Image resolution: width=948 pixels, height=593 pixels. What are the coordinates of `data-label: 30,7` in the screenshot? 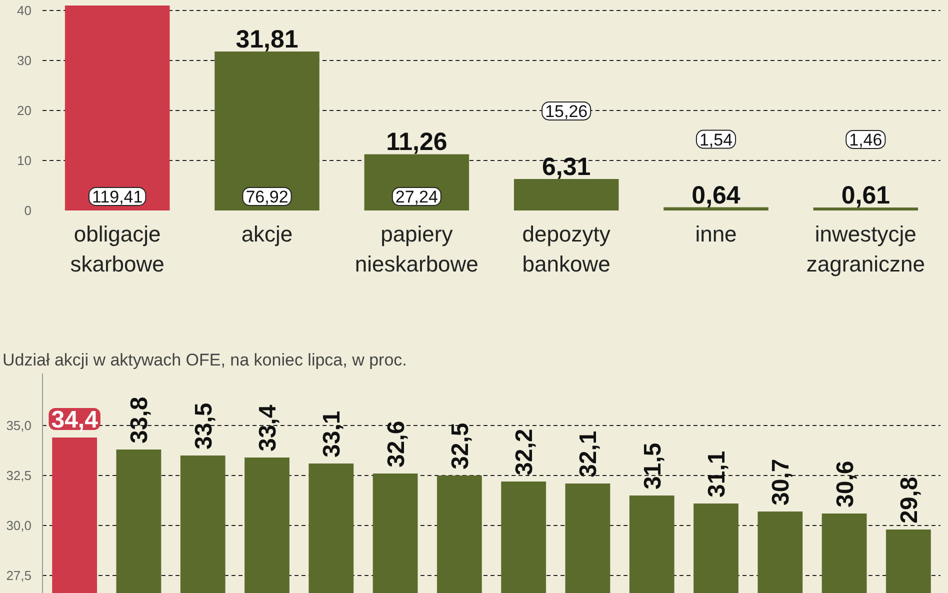 It's located at (781, 482).